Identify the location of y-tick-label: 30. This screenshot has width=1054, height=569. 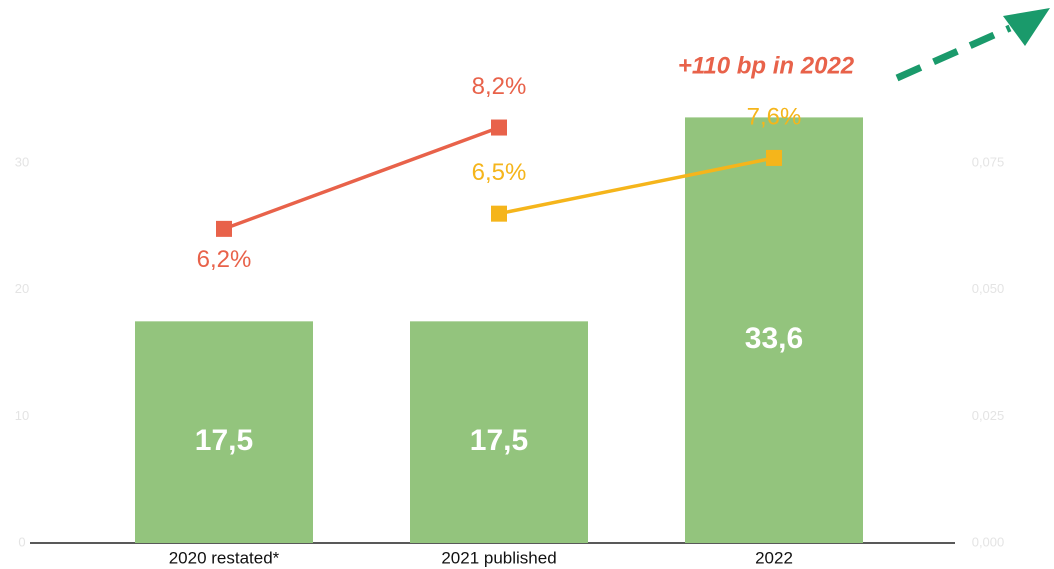
(22, 161).